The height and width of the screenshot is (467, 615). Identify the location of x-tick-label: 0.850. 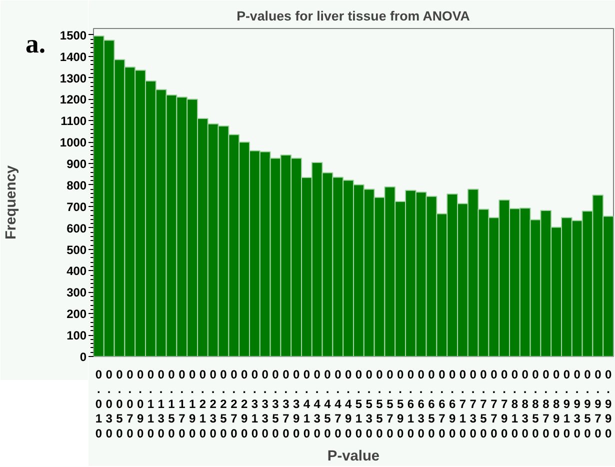
(536, 404).